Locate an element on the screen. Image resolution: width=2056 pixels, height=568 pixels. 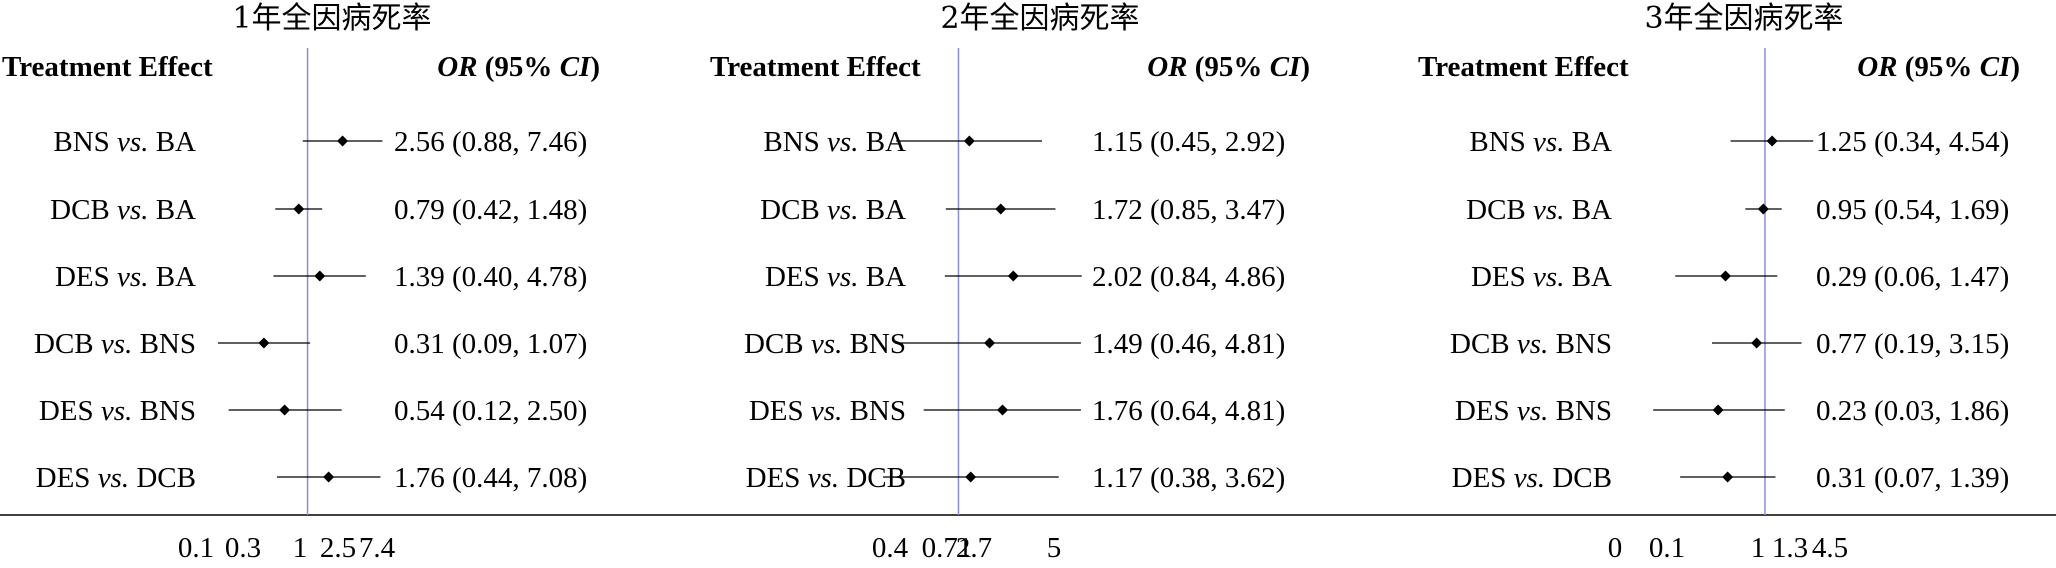
or-ci-value: 1.72 (0.85, 3.47) is located at coordinates (1188, 210).